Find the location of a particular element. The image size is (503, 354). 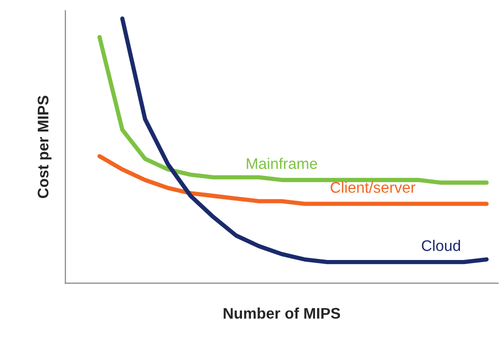

series-label: Mainframe is located at coordinates (282, 164).